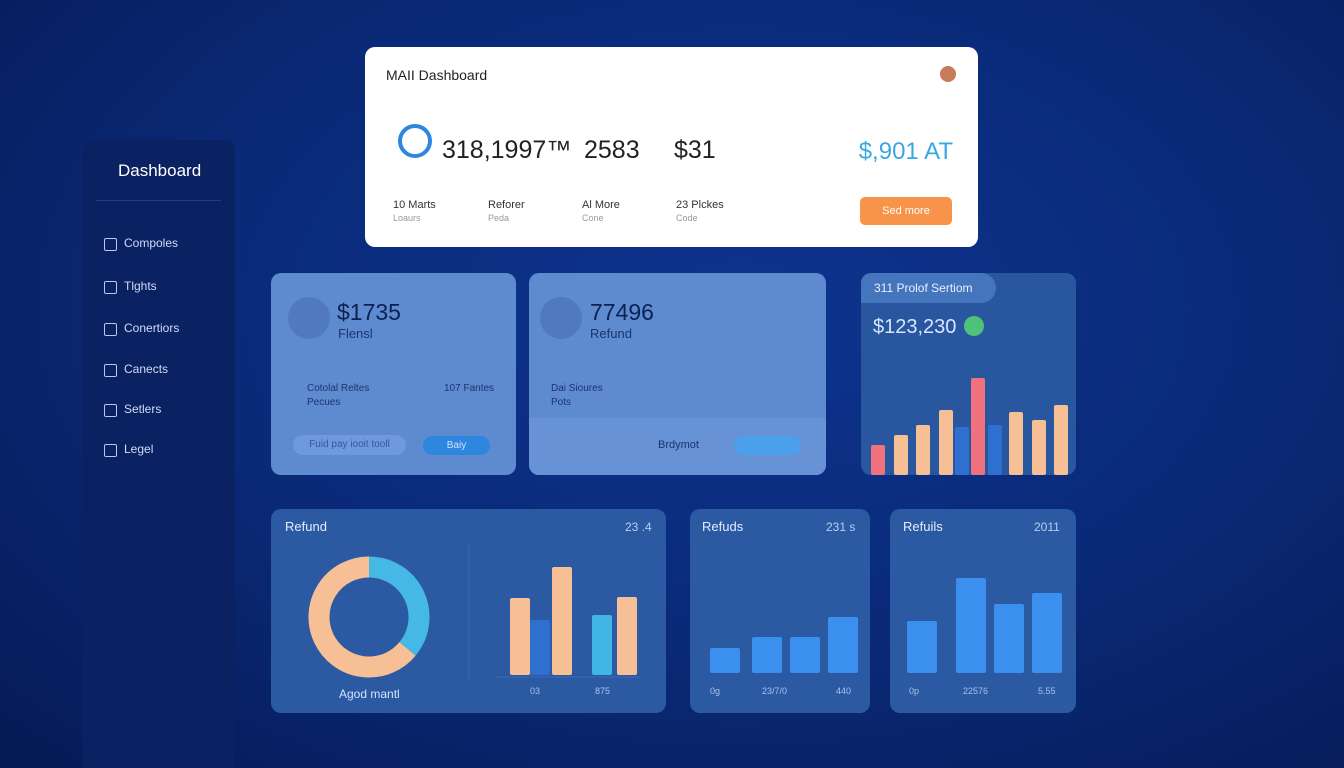  Describe the element at coordinates (841, 527) in the screenshot. I see `badge: 231 s` at that location.